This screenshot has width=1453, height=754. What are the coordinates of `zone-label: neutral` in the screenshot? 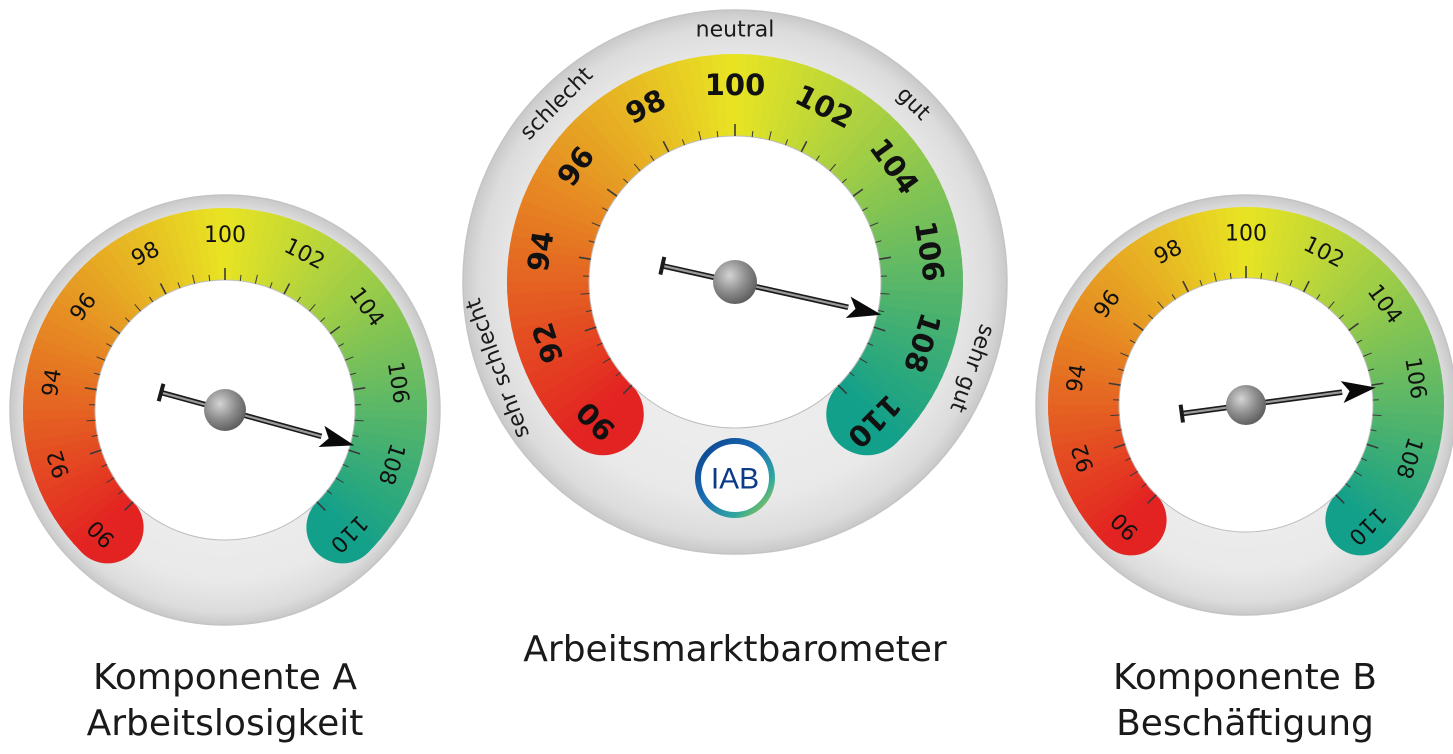 It's located at (735, 30).